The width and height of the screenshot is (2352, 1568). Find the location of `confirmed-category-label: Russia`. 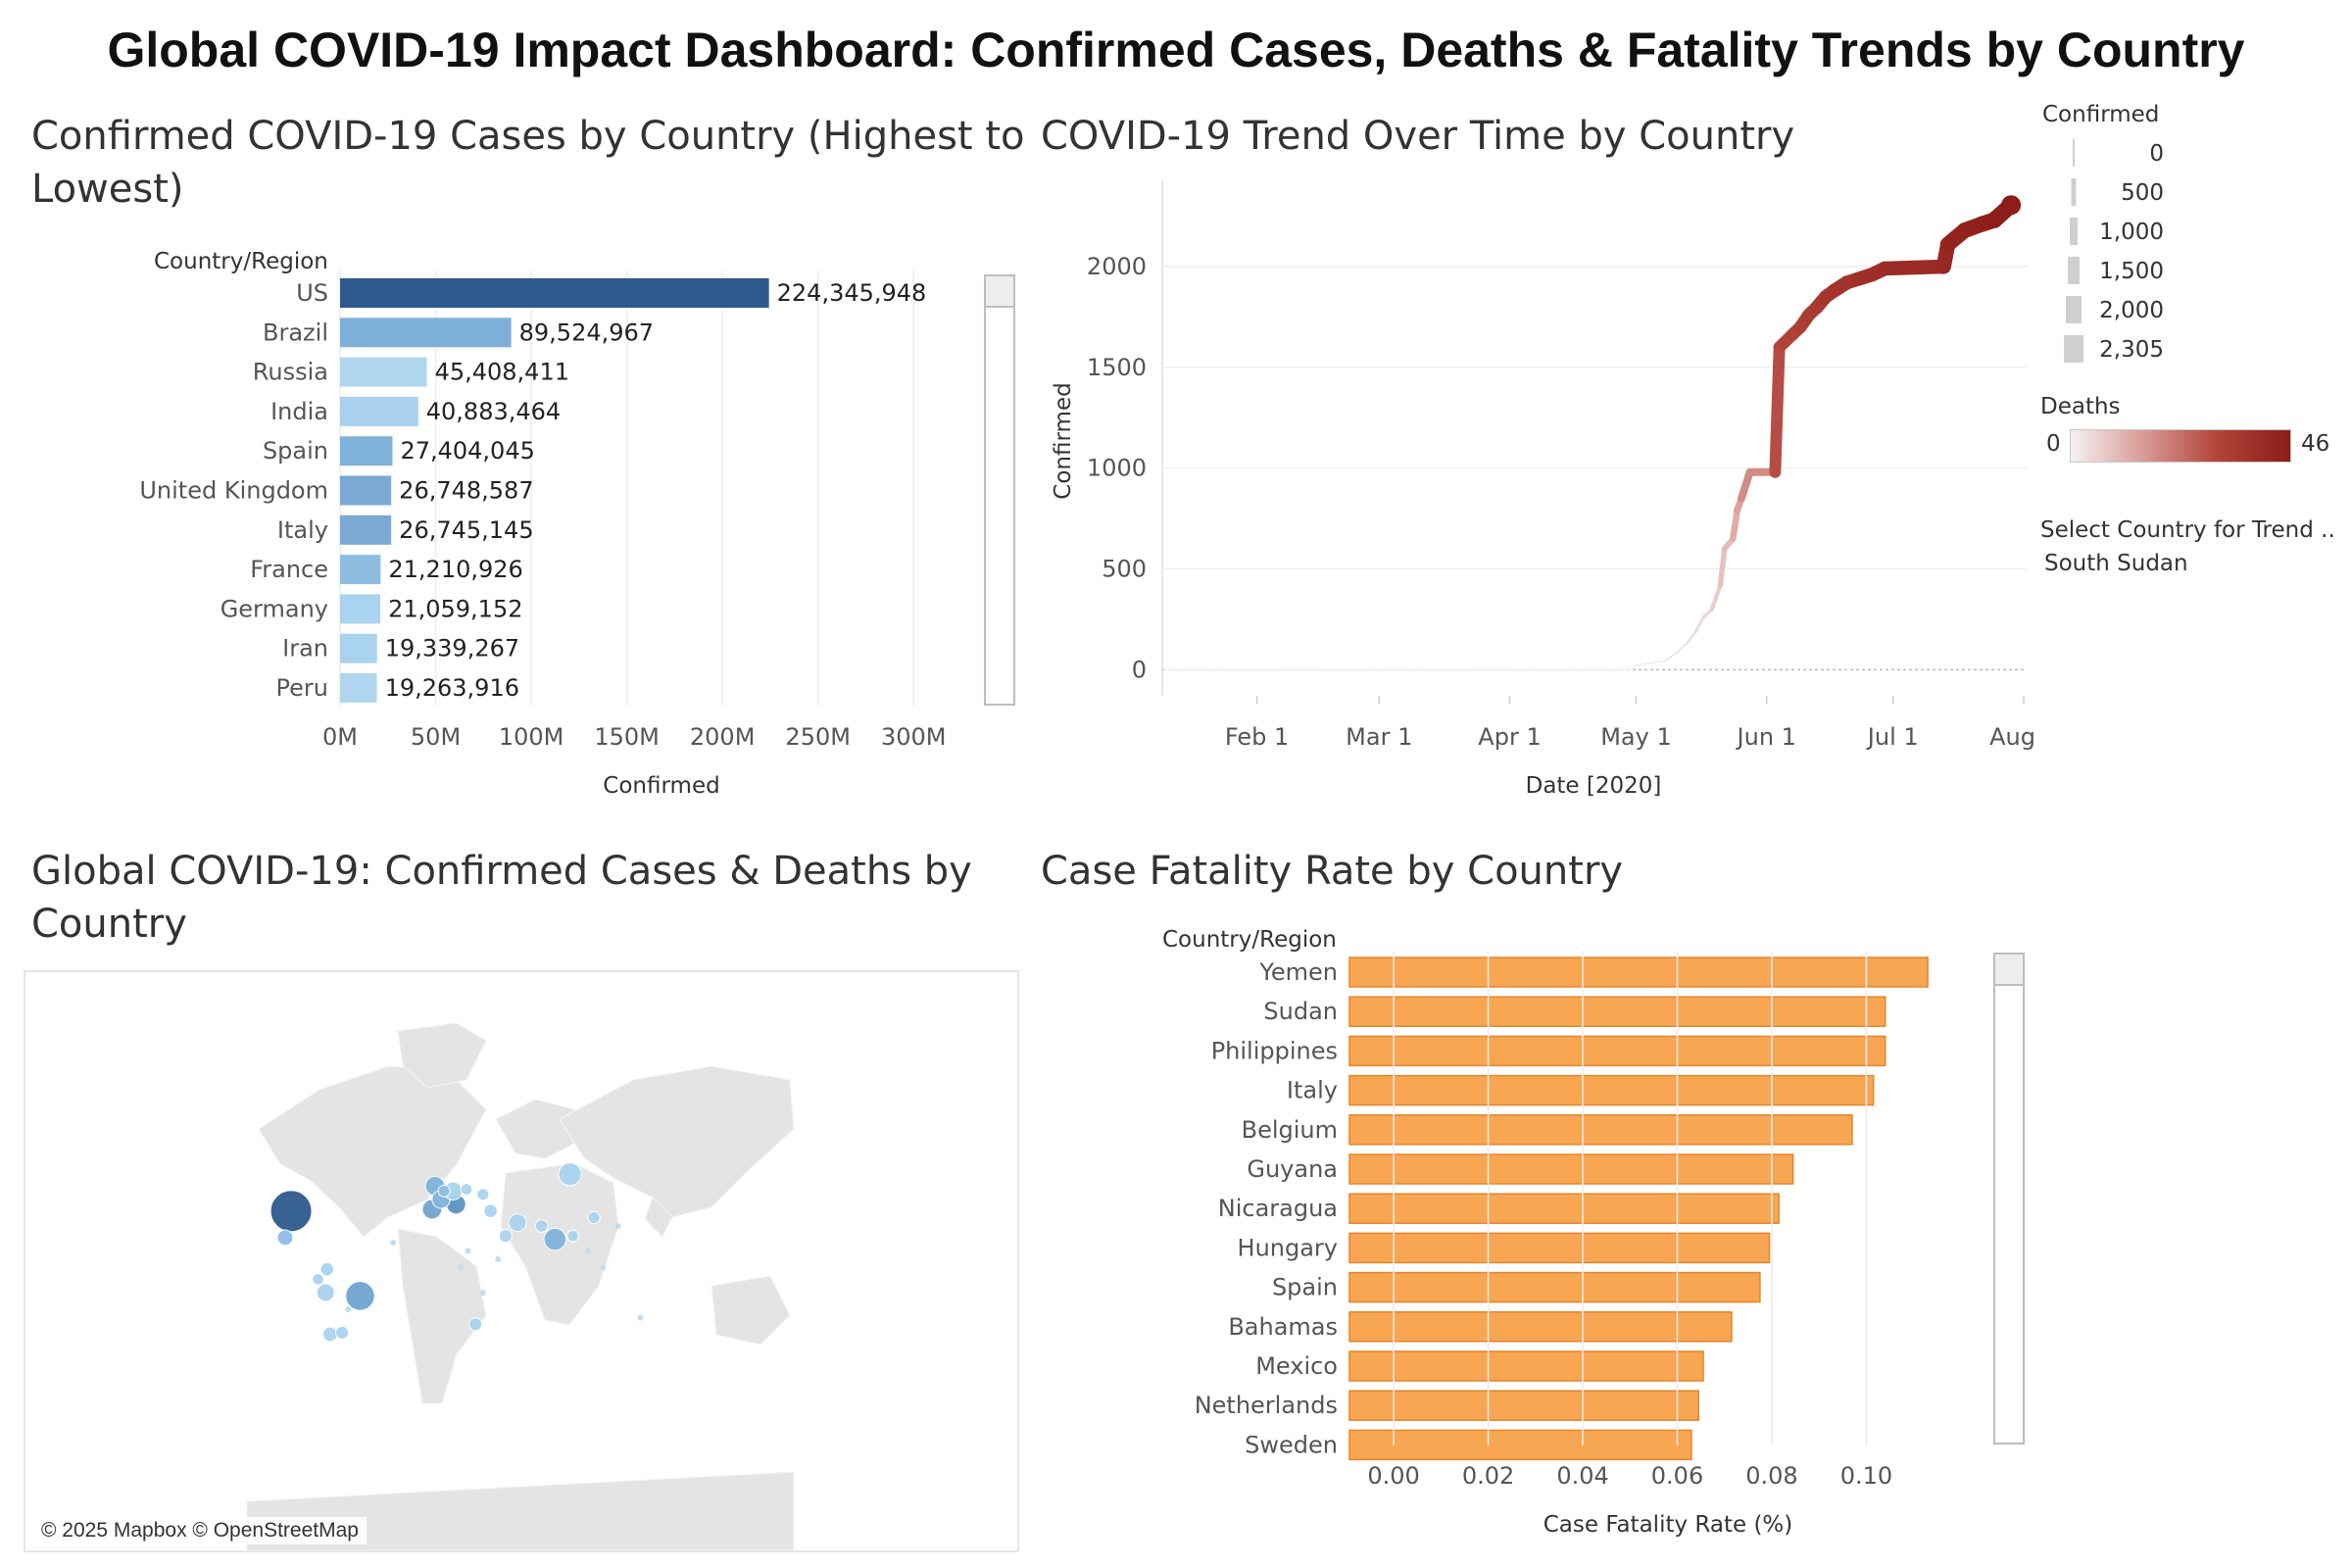

confirmed-category-label: Russia is located at coordinates (290, 372).